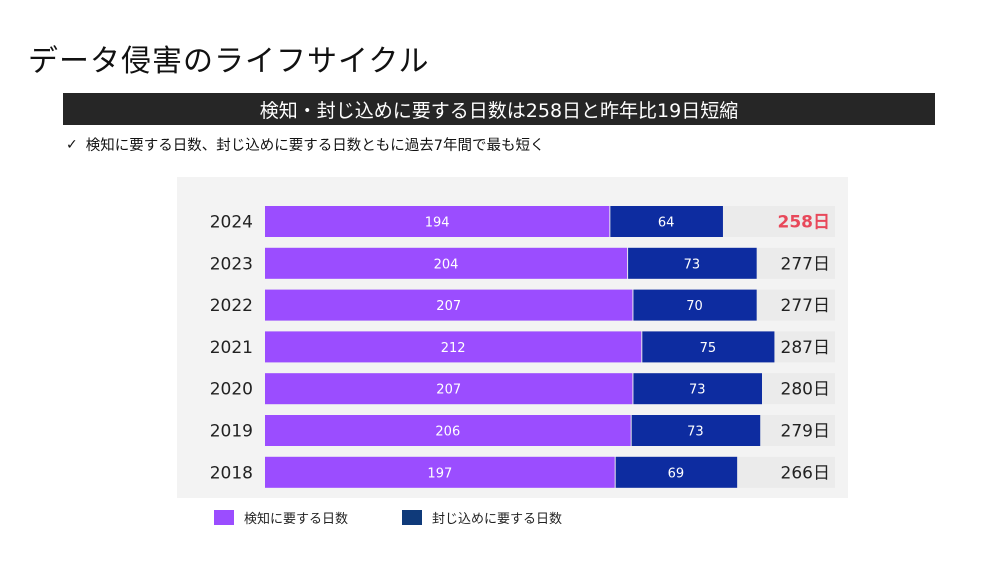 The width and height of the screenshot is (1000, 562). Describe the element at coordinates (805, 473) in the screenshot. I see `total-label: 266日` at that location.